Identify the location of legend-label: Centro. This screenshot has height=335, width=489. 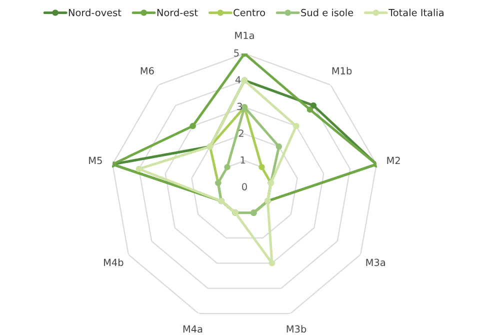
(249, 12).